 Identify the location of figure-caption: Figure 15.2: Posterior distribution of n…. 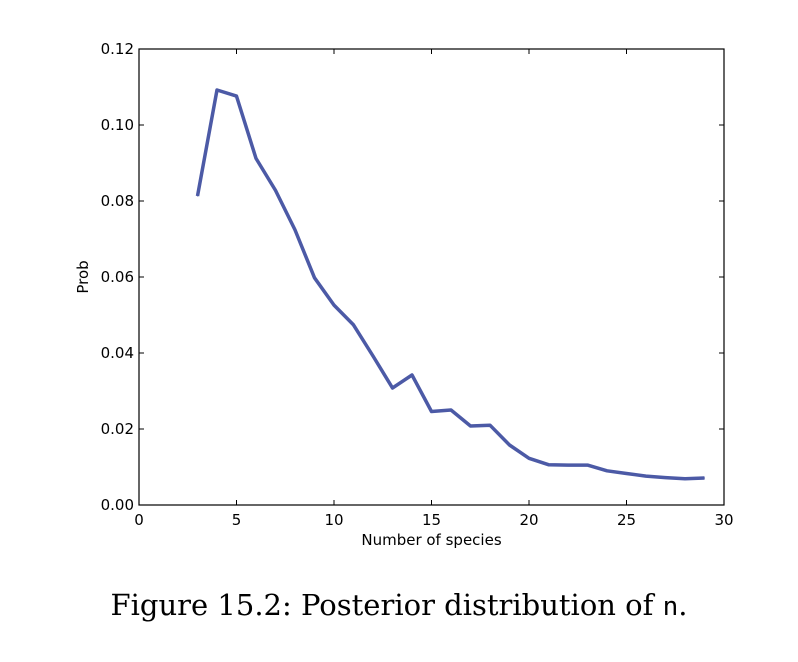
(399, 605).